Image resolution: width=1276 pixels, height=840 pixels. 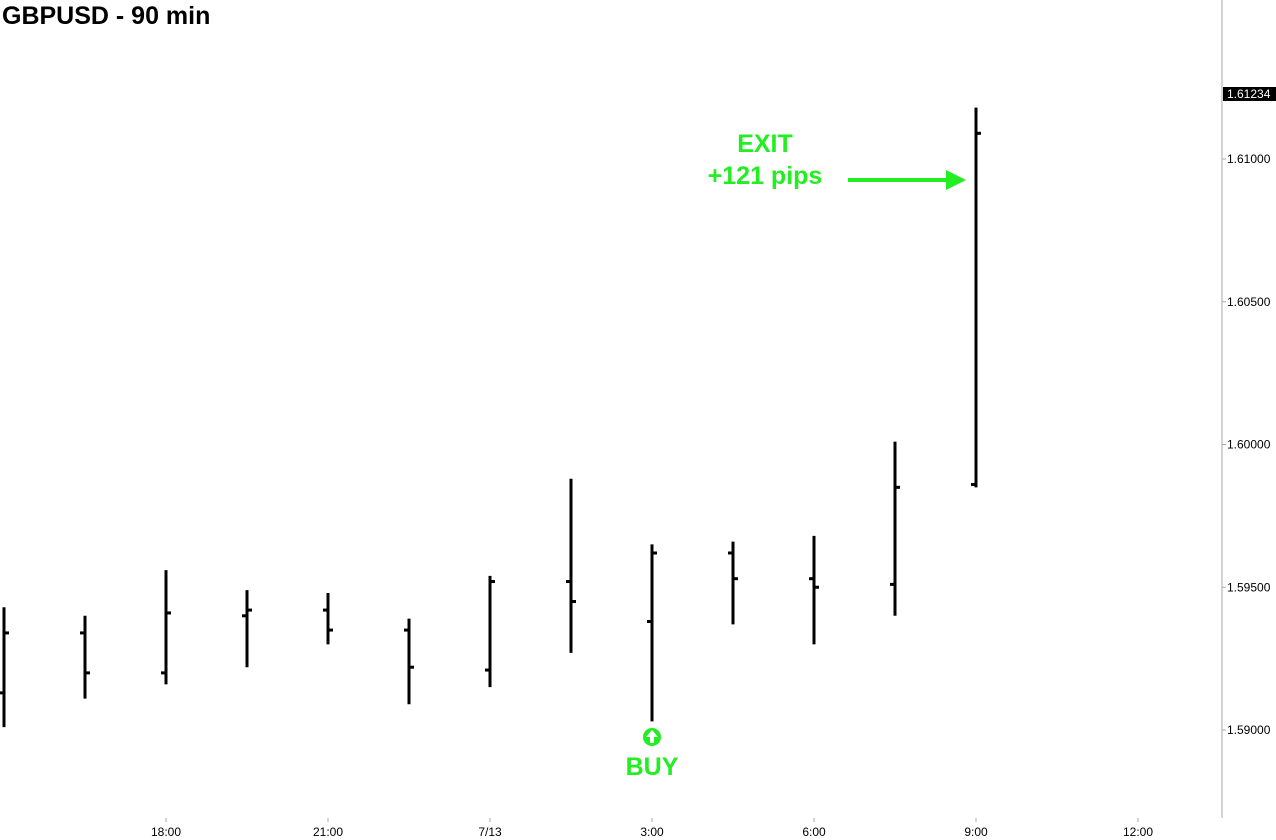 What do you see at coordinates (1249, 587) in the screenshot?
I see `price-tick-label: 1.59500` at bounding box center [1249, 587].